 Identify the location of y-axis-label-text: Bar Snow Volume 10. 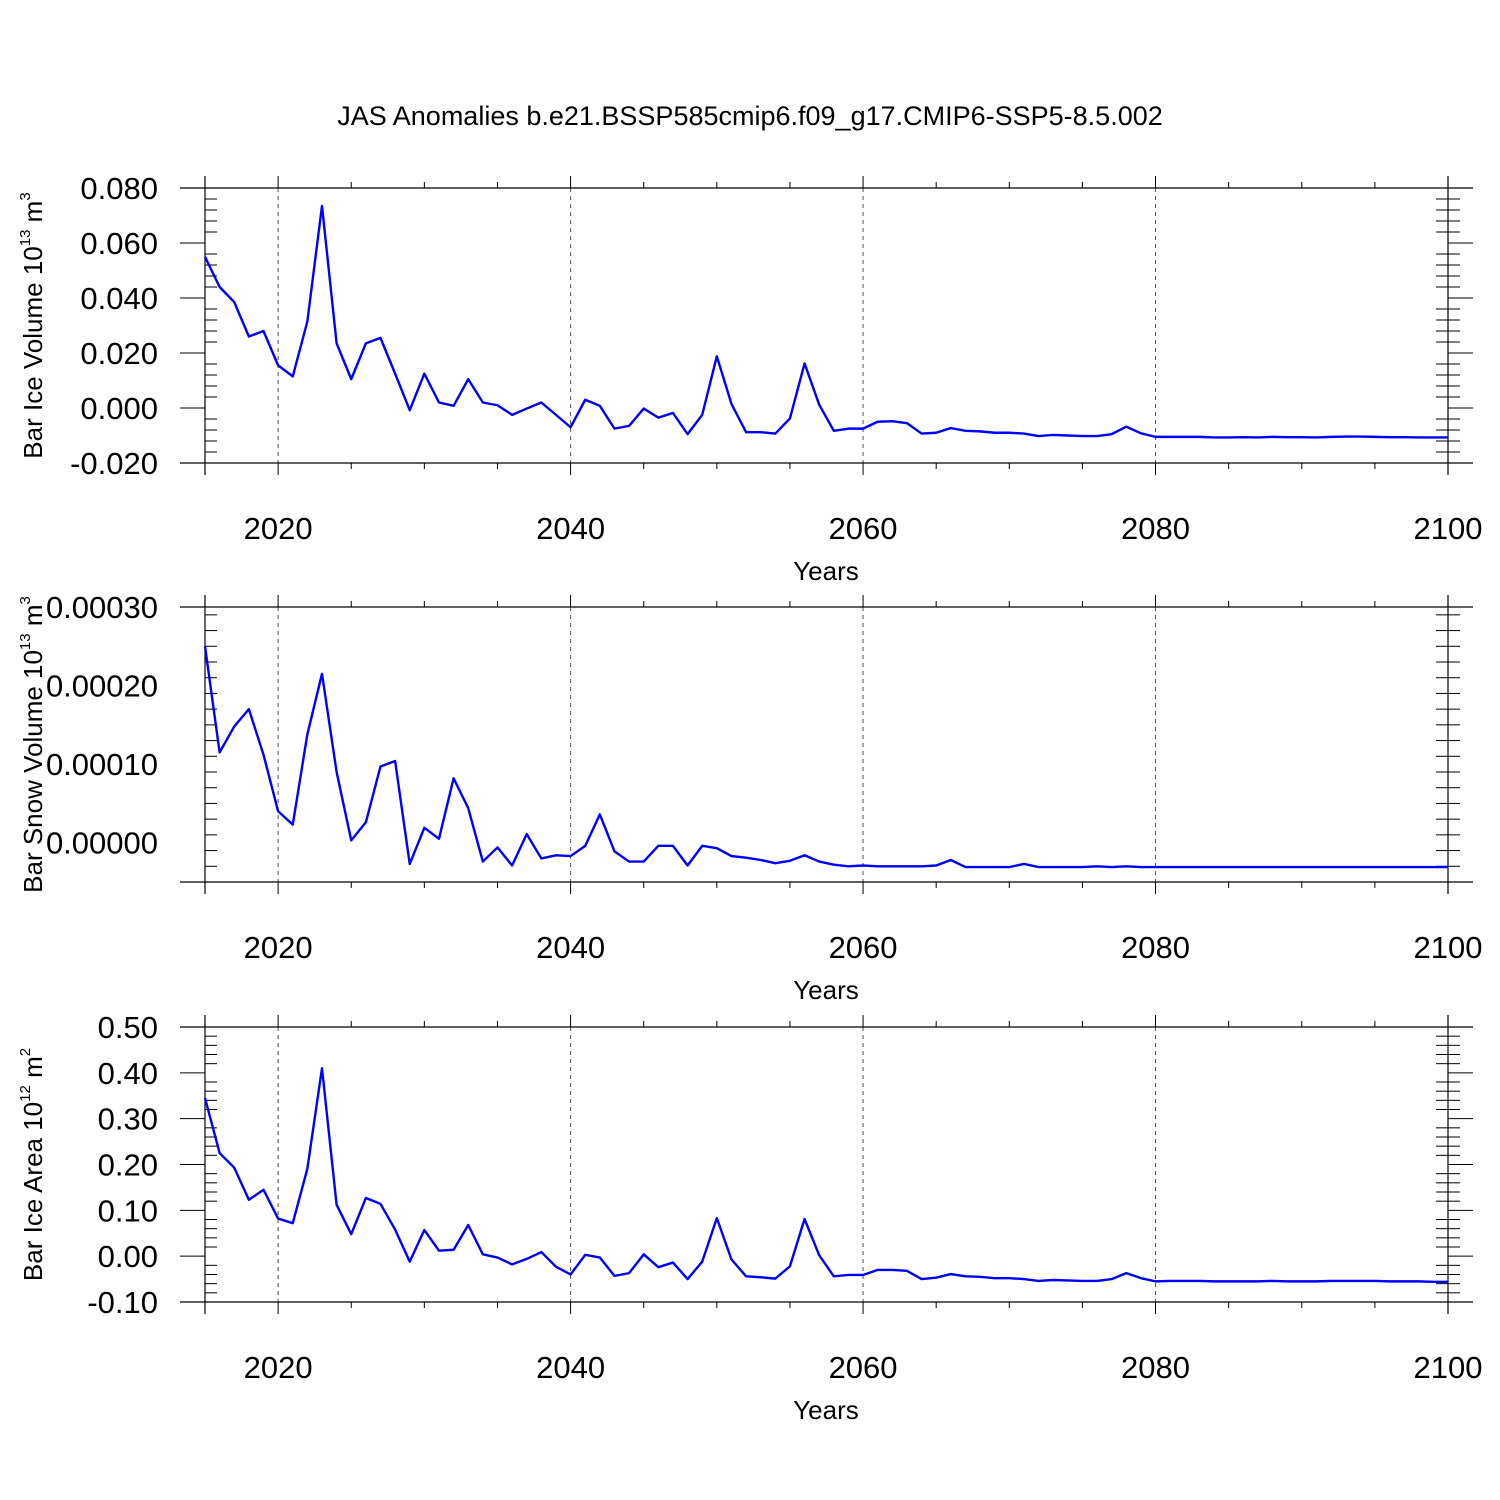
(33, 771).